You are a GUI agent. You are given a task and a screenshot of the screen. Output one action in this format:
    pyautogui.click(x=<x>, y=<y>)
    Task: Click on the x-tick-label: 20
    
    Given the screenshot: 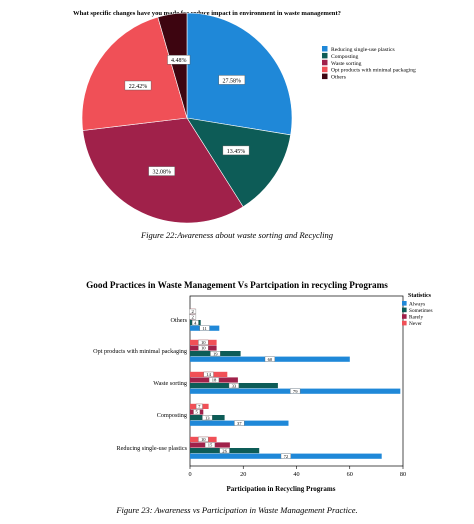 What is the action you would take?
    pyautogui.click(x=243, y=474)
    